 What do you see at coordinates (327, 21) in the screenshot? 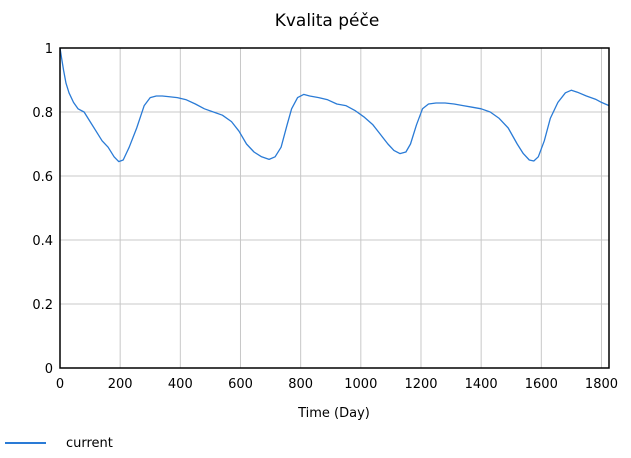
I see `chart-title: Kvalita péče` at bounding box center [327, 21].